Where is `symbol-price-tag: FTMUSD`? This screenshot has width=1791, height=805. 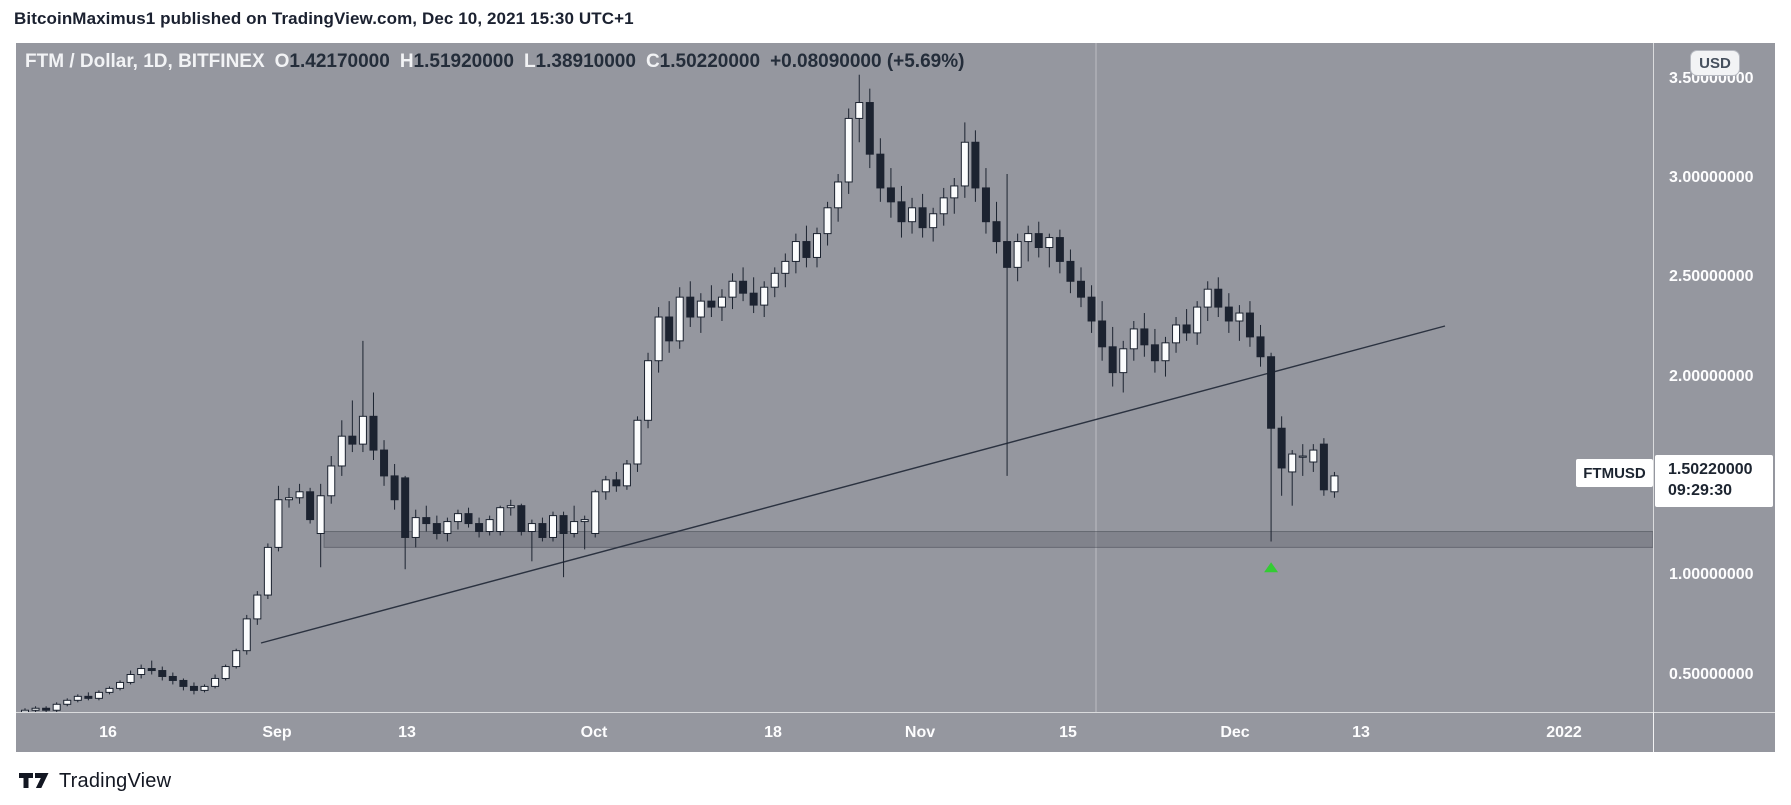 symbol-price-tag: FTMUSD is located at coordinates (1614, 473).